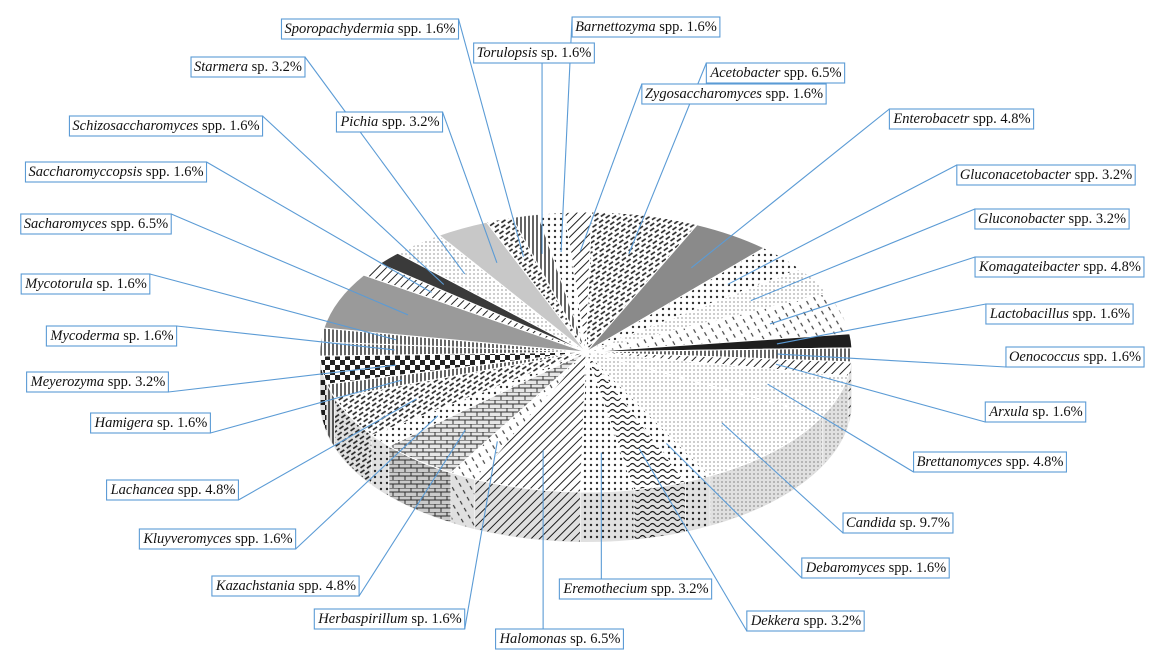  I want to click on callout-box-saccharomyccopsis, so click(116, 172).